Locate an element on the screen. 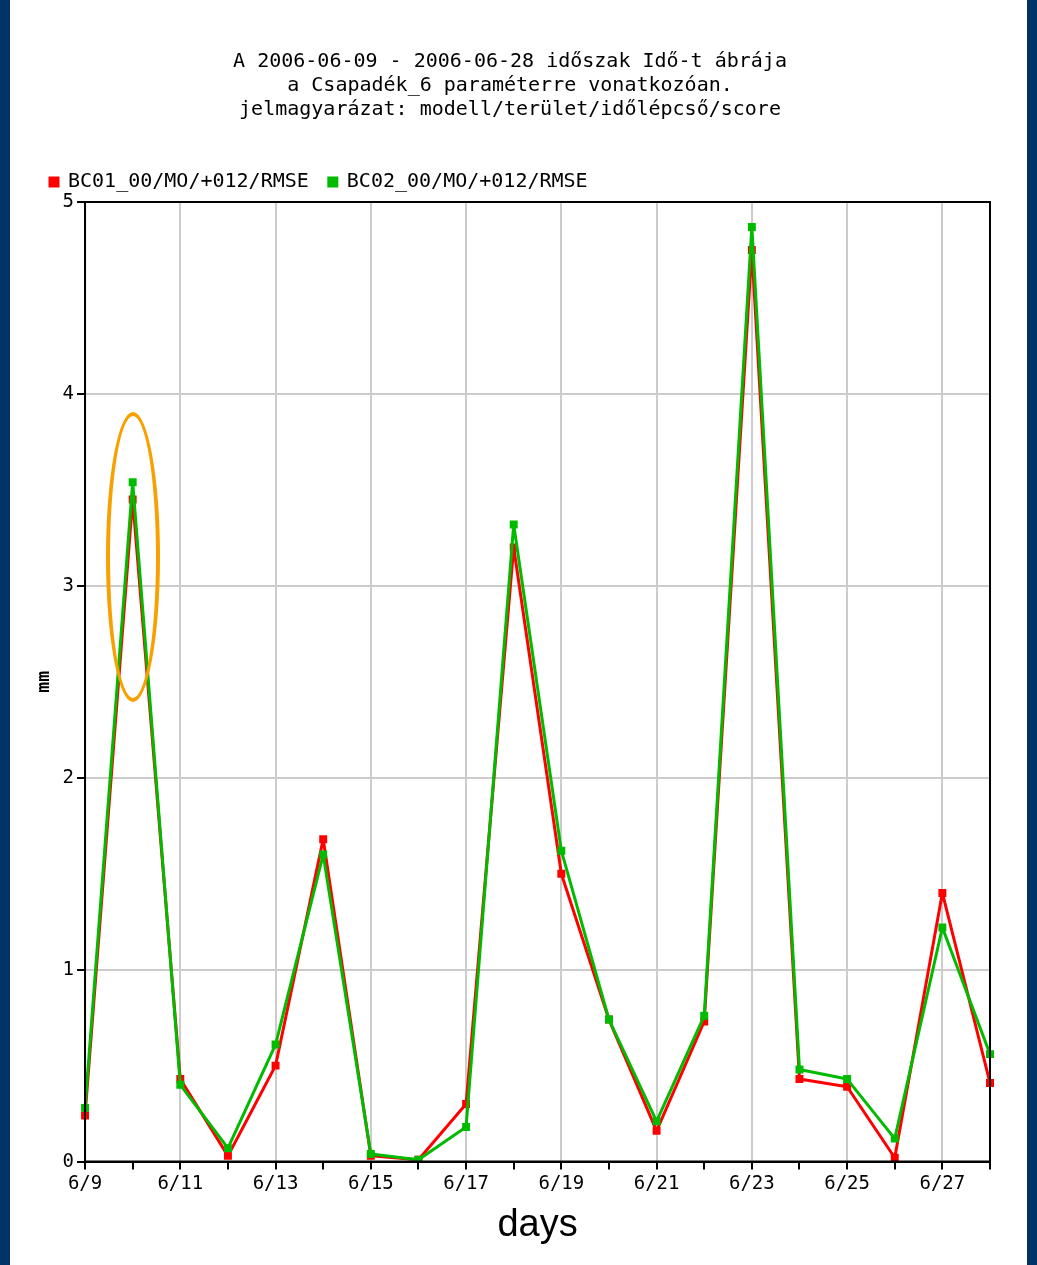  x-tick-label: 6/19 is located at coordinates (561, 1181).